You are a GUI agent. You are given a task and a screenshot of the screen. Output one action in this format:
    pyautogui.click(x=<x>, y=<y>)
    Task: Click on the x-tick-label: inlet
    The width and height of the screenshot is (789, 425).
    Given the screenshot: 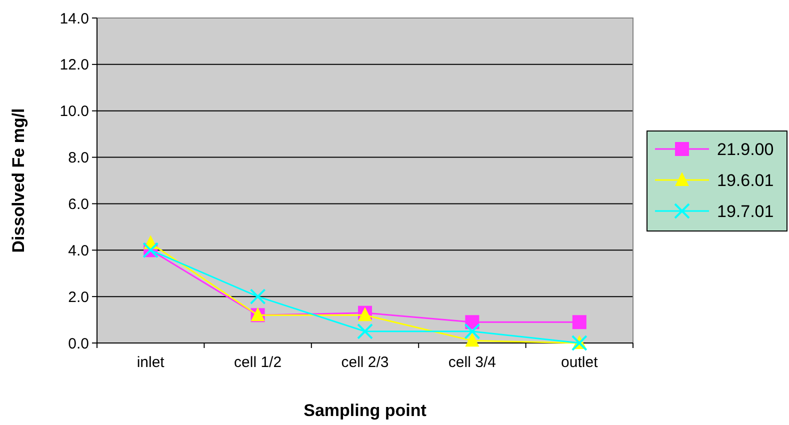 What is the action you would take?
    pyautogui.click(x=151, y=362)
    